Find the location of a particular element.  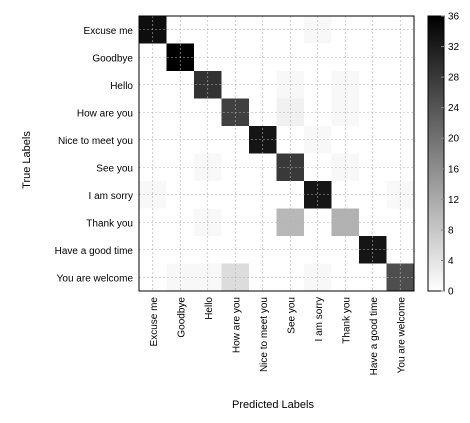

colorbar-tick-label: 12 is located at coordinates (454, 200).